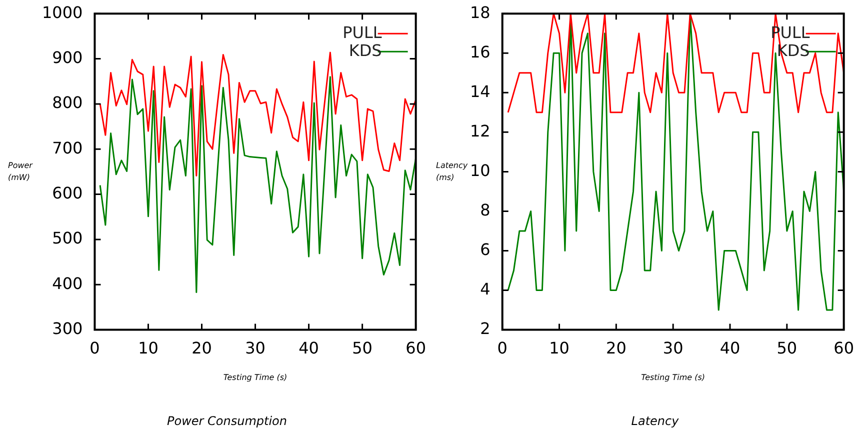 The width and height of the screenshot is (857, 435). I want to click on y-tick-label: 700, so click(67, 148).